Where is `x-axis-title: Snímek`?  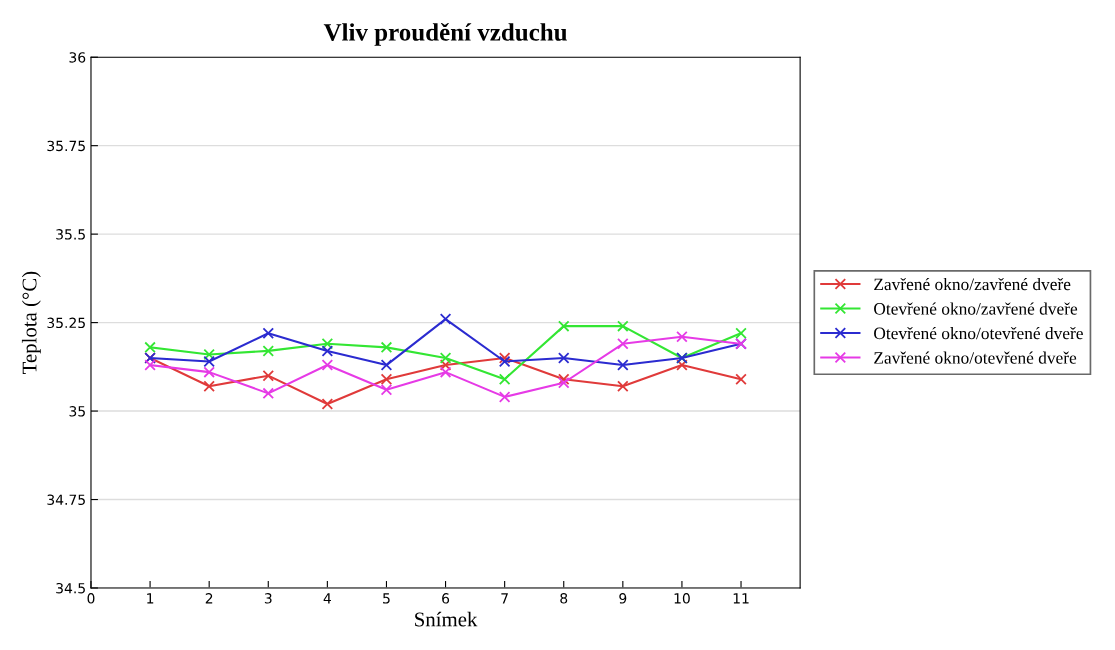
x-axis-title: Snímek is located at coordinates (446, 619).